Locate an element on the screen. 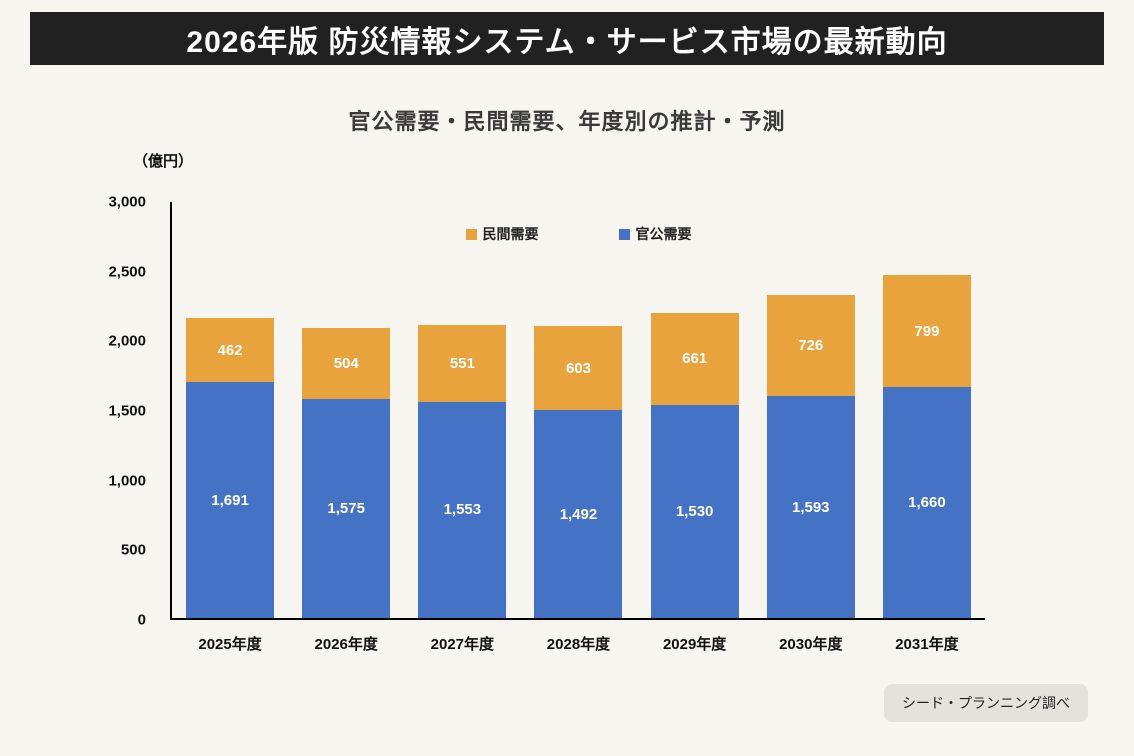 Image resolution: width=1134 pixels, height=756 pixels. category-label: 2029年度 is located at coordinates (694, 644).